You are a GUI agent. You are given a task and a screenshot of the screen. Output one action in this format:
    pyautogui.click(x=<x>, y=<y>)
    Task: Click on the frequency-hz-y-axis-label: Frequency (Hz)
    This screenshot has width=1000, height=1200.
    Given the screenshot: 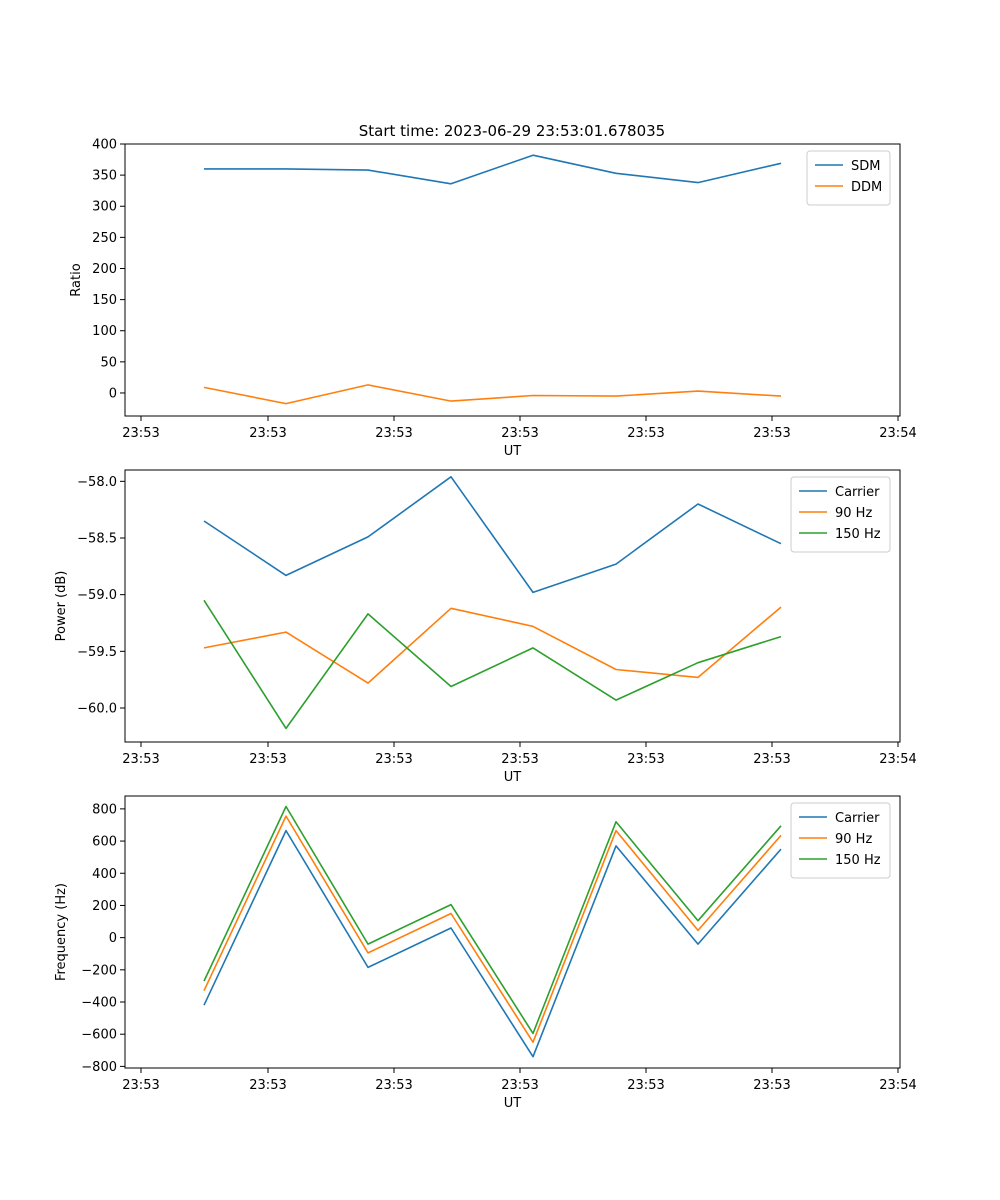 What is the action you would take?
    pyautogui.click(x=61, y=932)
    